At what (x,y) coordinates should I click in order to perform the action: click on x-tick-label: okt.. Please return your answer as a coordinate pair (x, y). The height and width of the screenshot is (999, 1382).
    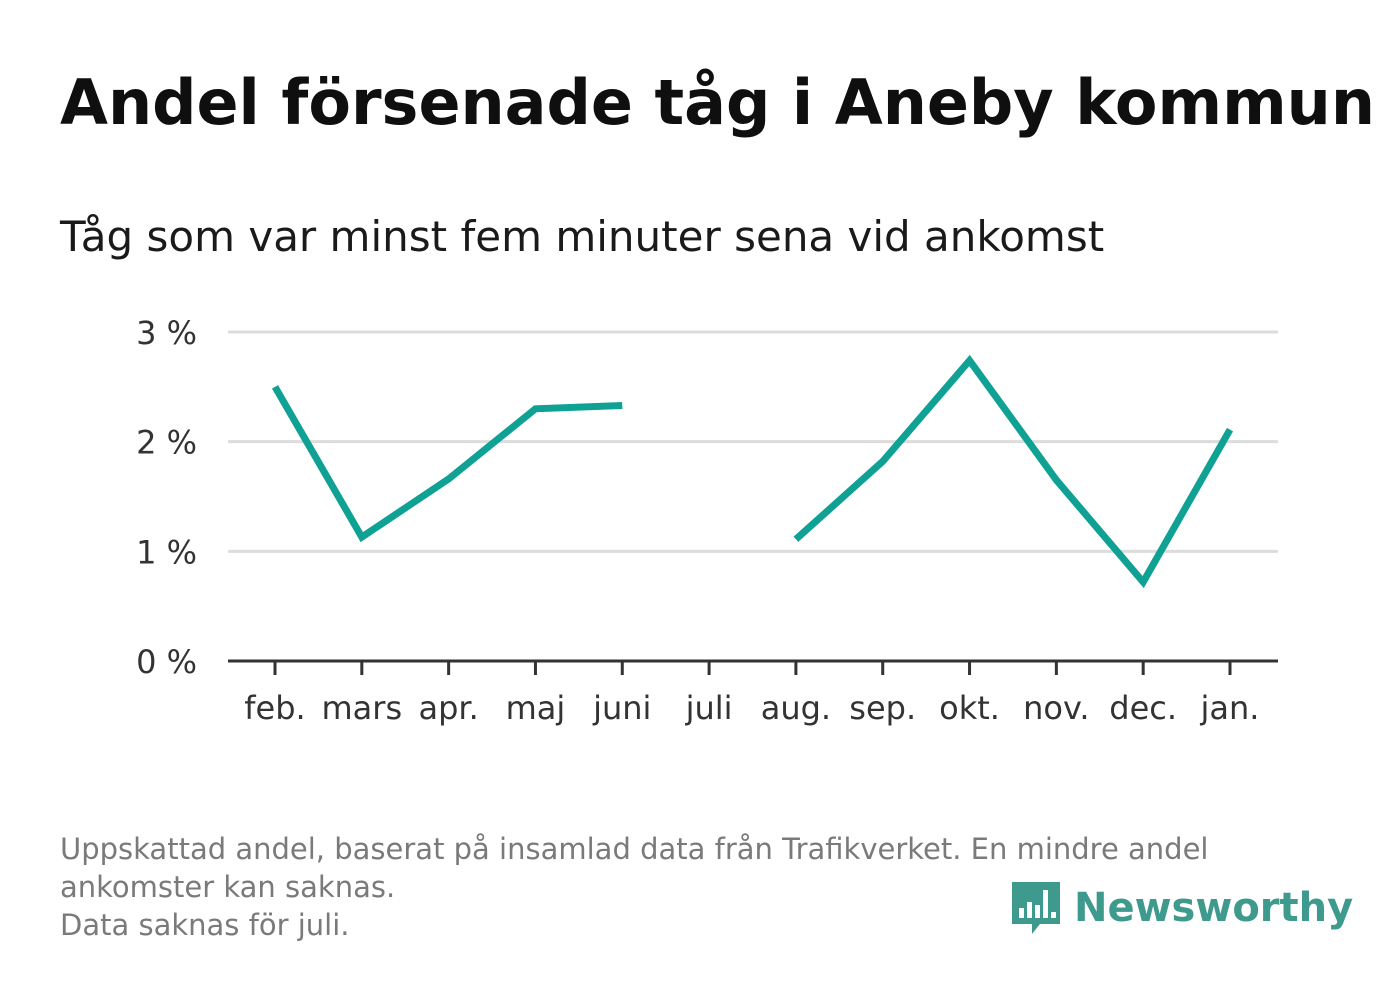
    Looking at the image, I should click on (969, 708).